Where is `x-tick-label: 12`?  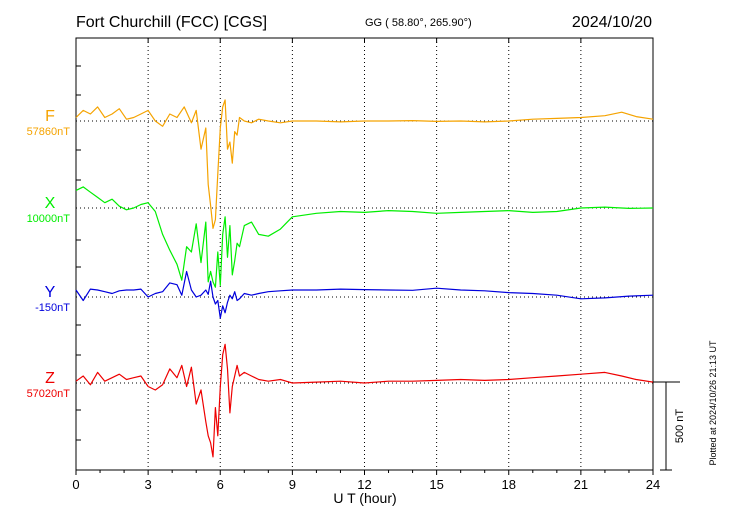
x-tick-label: 12 is located at coordinates (364, 484).